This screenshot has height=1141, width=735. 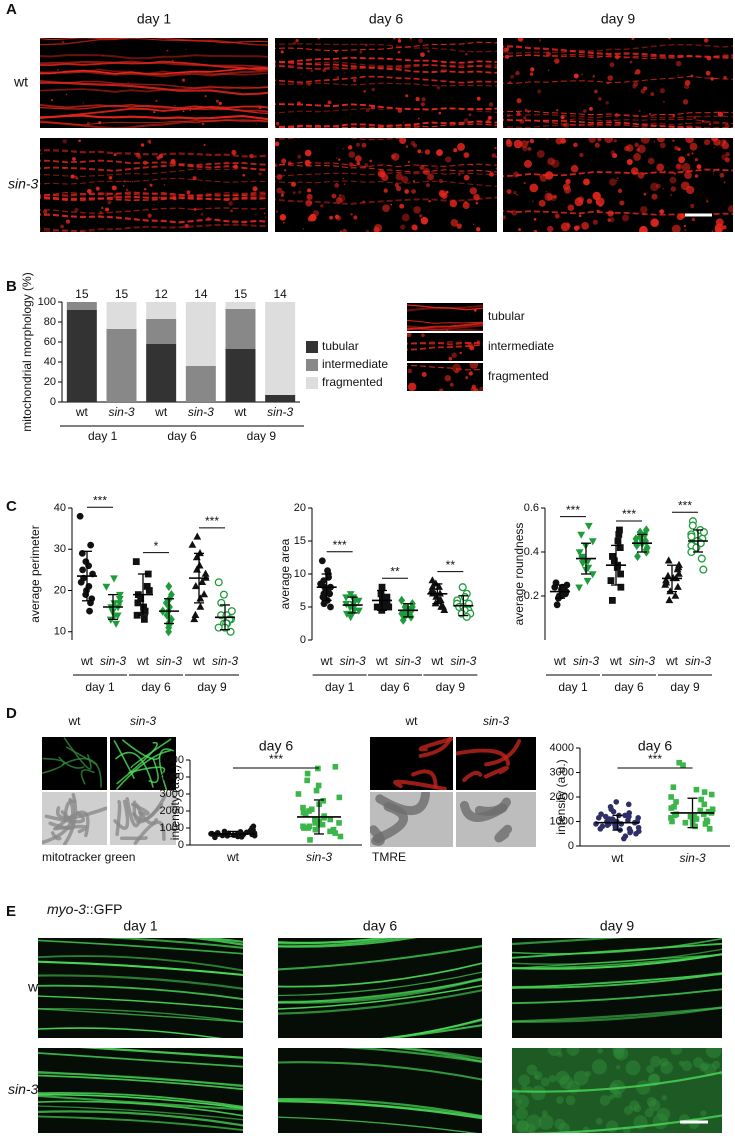 What do you see at coordinates (35, 573) in the screenshot?
I see `y-axis-label: average perimeter` at bounding box center [35, 573].